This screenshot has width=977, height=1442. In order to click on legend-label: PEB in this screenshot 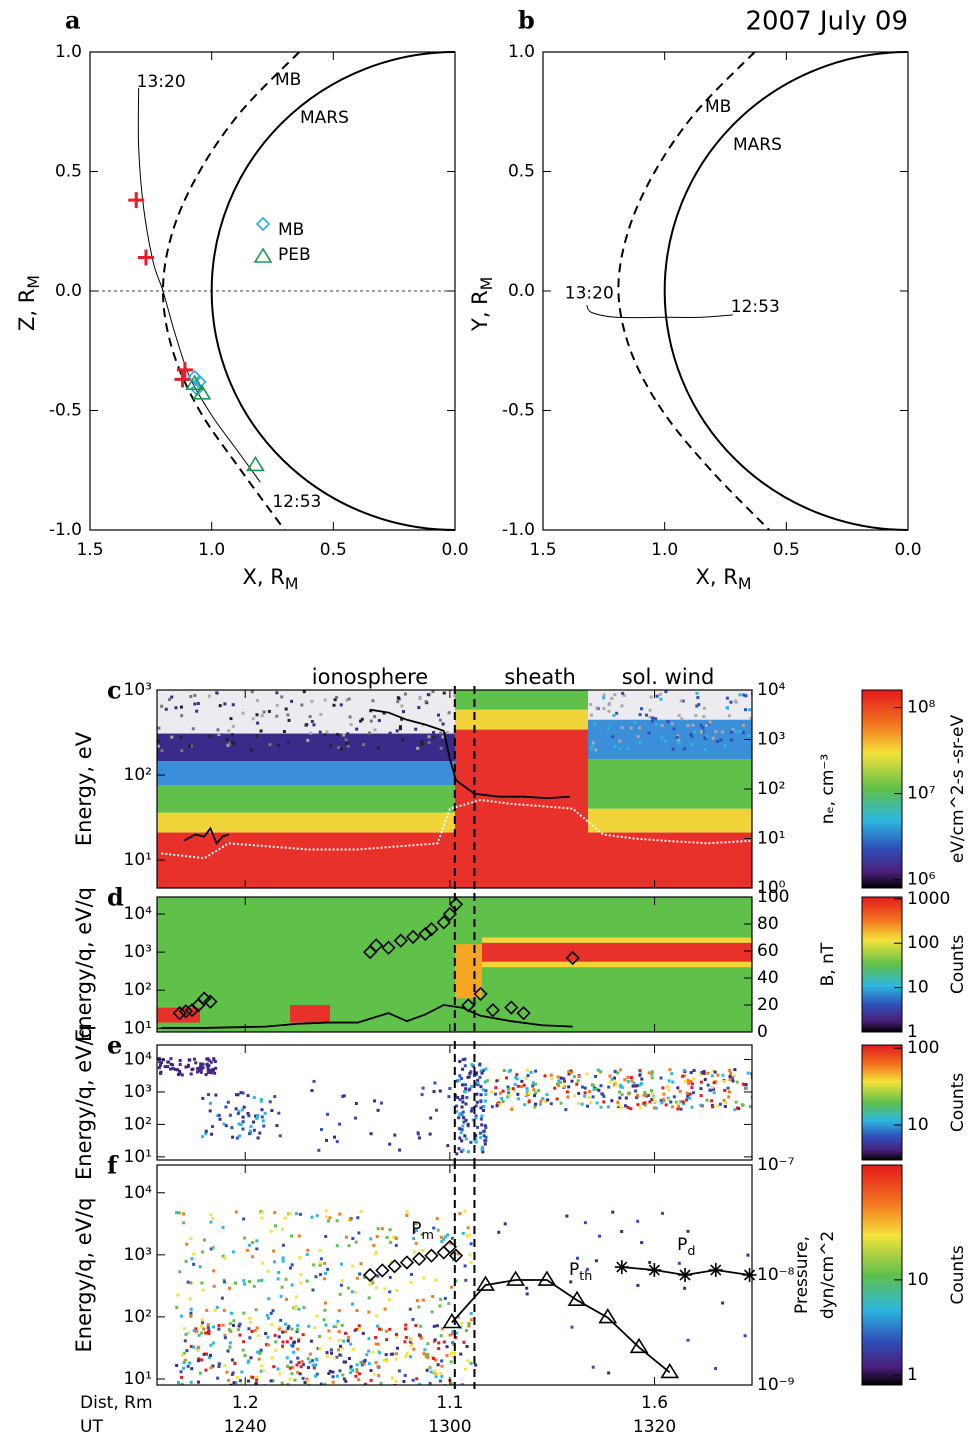, I will do `click(294, 255)`.